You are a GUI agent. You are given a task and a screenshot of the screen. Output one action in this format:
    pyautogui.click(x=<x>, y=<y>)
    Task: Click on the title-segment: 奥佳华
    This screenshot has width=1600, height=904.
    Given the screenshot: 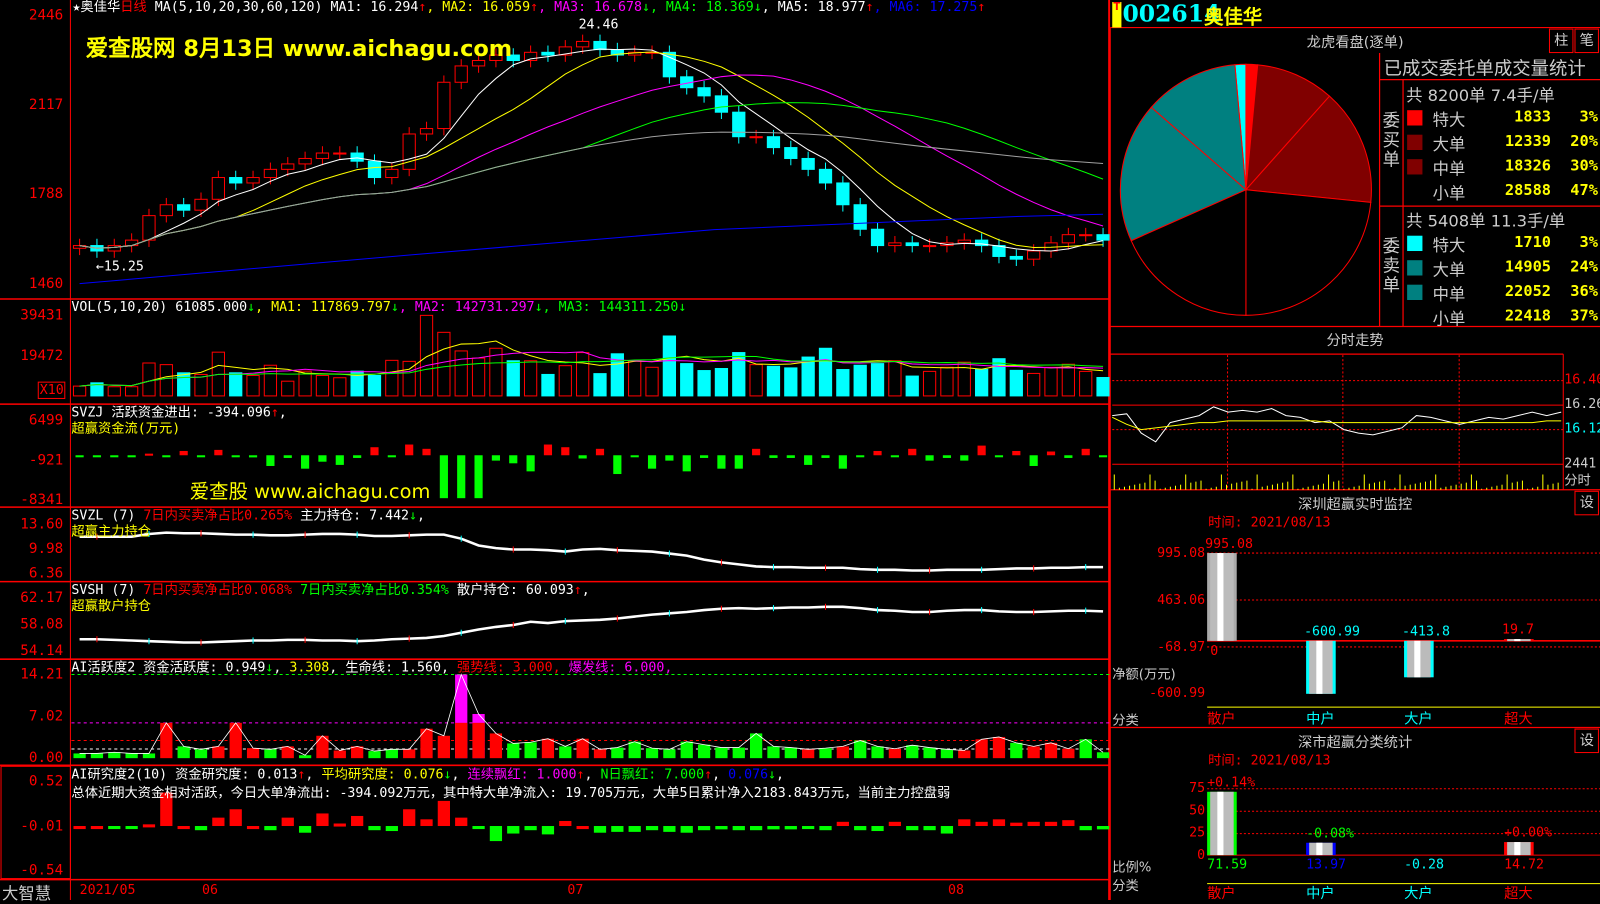 What is the action you would take?
    pyautogui.click(x=100, y=8)
    